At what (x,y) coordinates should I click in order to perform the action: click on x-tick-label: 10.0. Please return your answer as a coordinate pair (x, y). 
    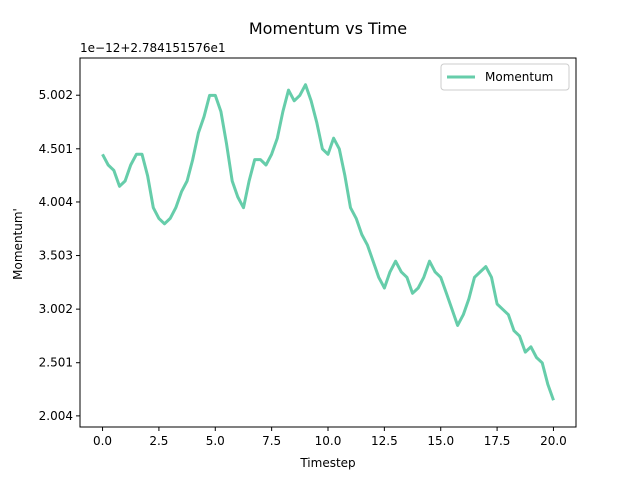
    Looking at the image, I should click on (328, 441).